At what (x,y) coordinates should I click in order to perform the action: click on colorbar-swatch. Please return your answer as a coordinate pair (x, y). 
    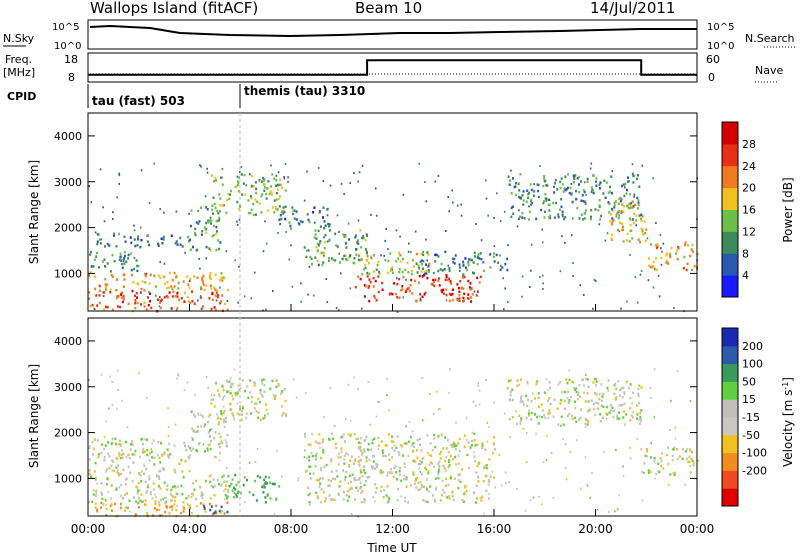
    Looking at the image, I should click on (730, 337).